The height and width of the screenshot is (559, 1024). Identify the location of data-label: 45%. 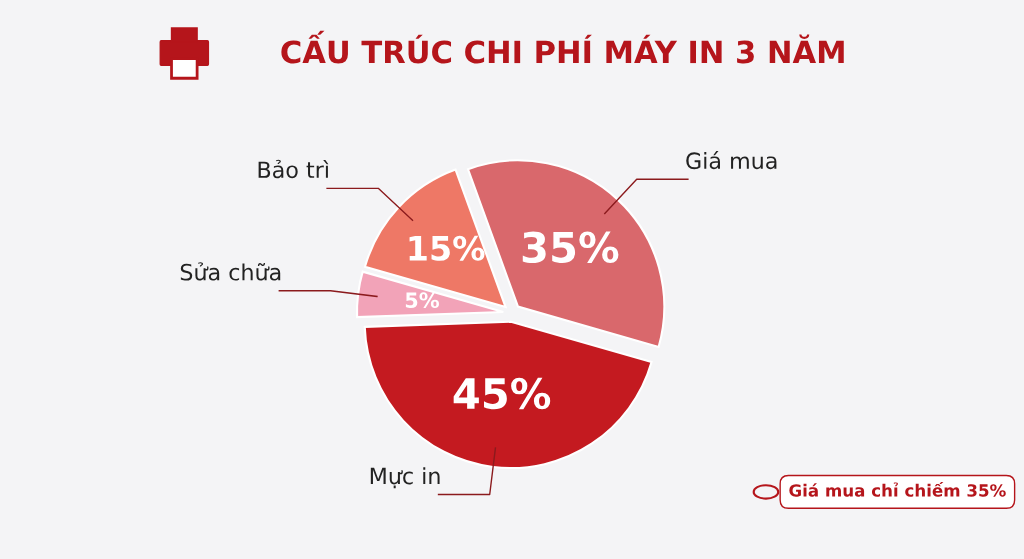
(502, 393).